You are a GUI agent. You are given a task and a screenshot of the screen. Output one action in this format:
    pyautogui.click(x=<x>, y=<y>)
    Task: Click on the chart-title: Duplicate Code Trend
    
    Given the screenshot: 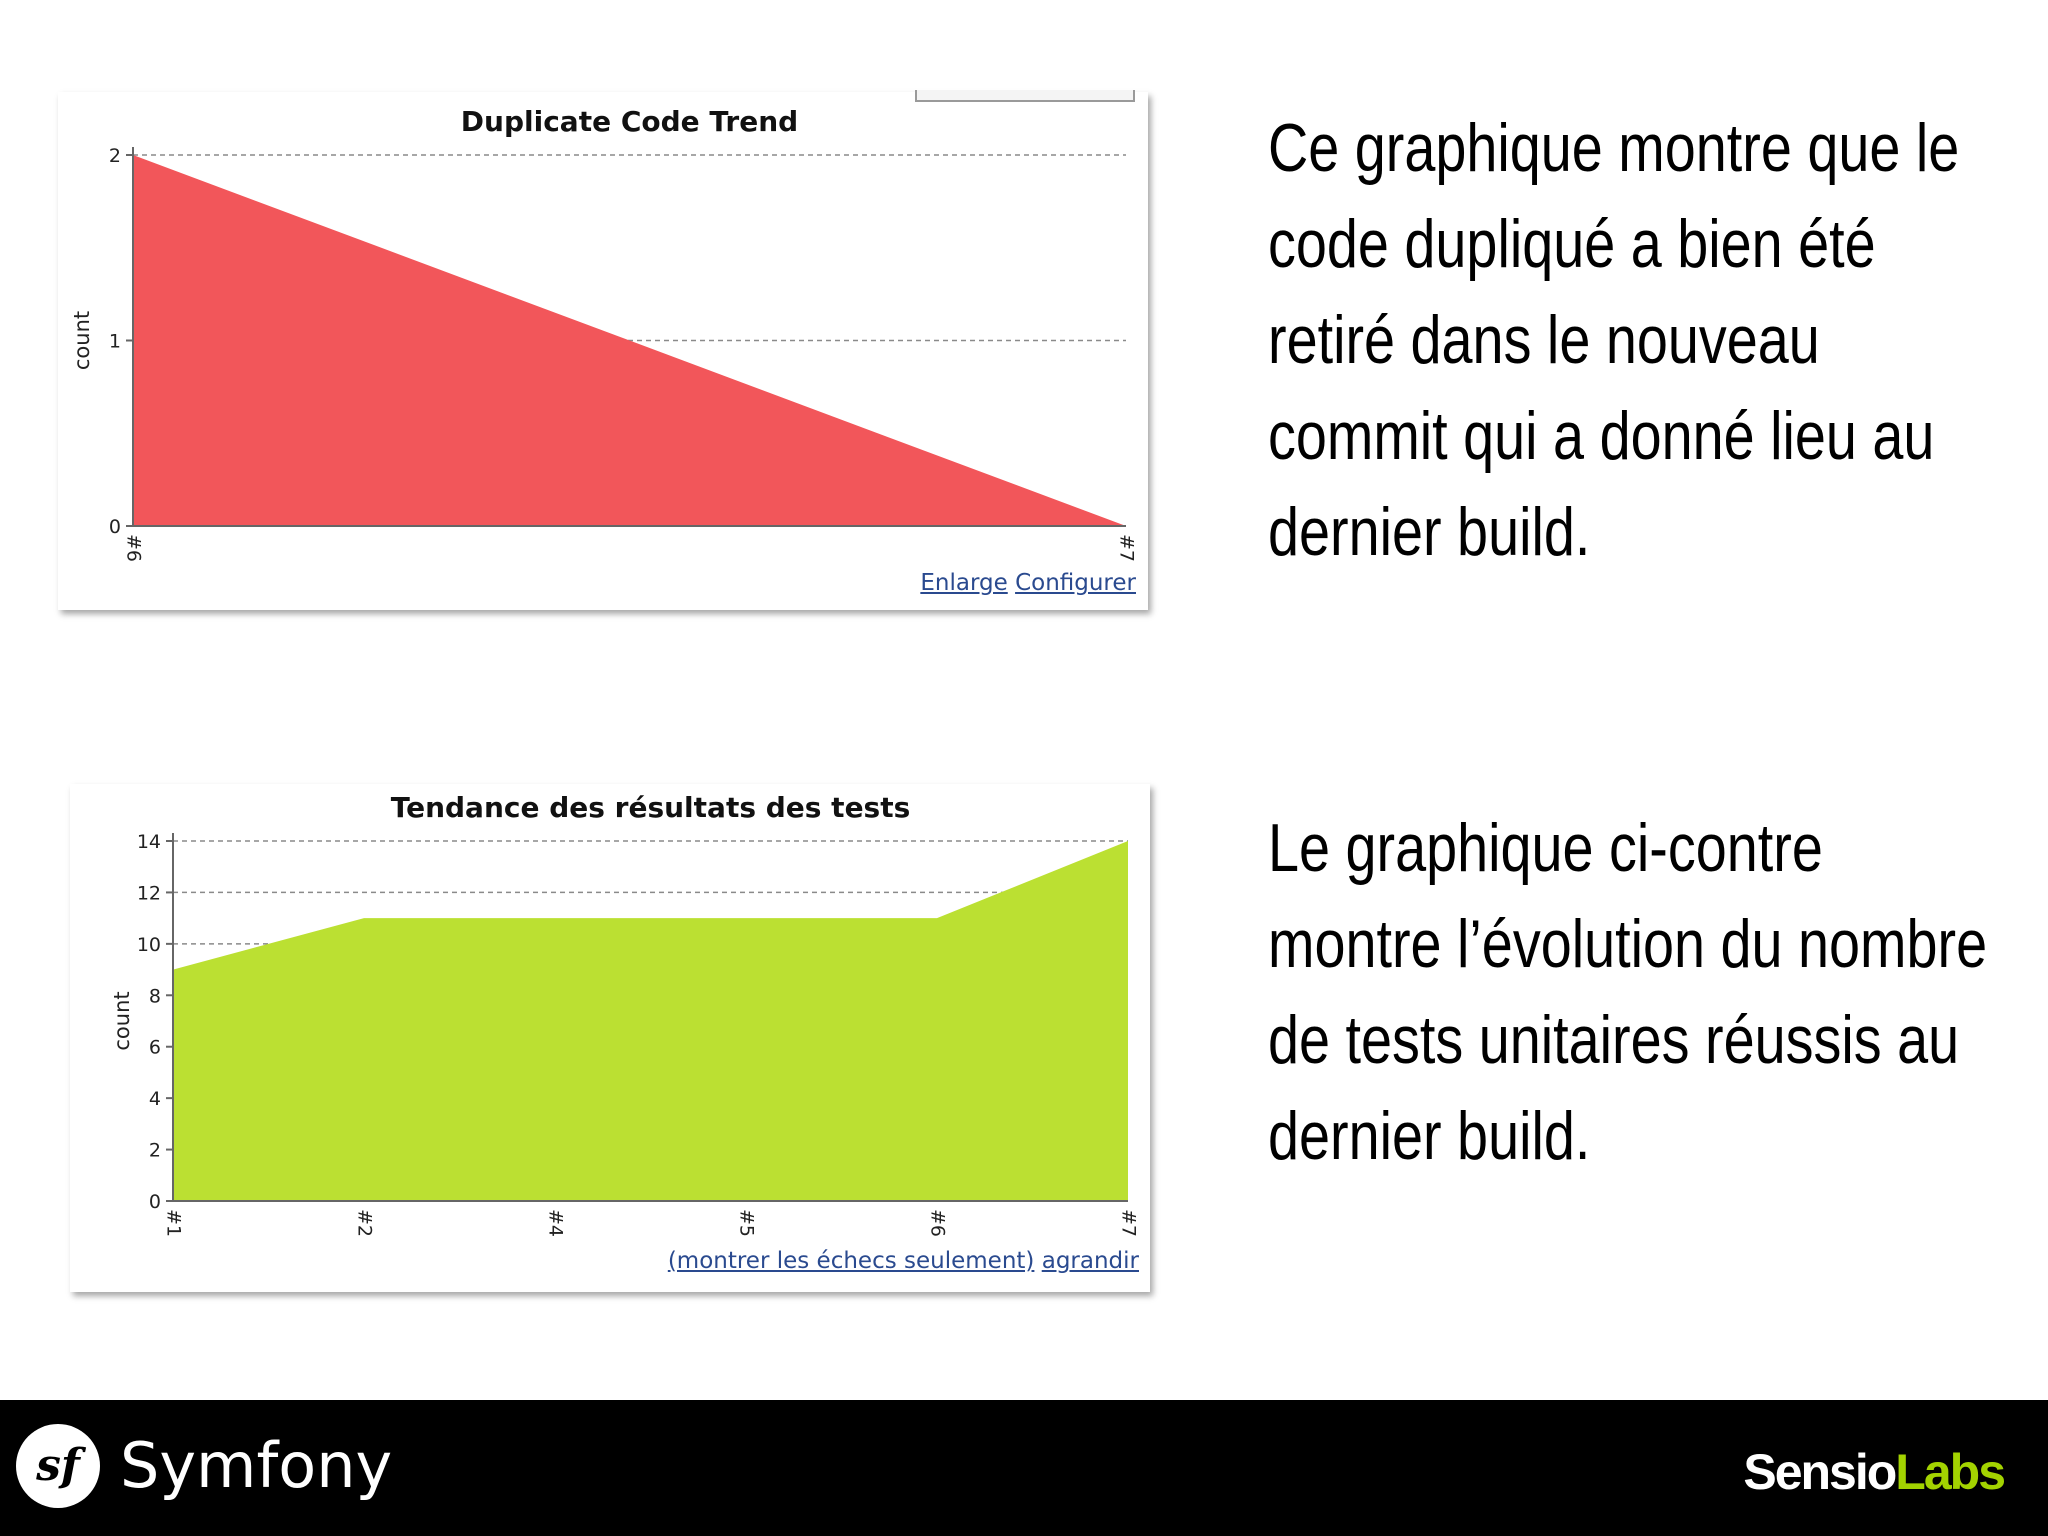 What is the action you would take?
    pyautogui.click(x=629, y=121)
    